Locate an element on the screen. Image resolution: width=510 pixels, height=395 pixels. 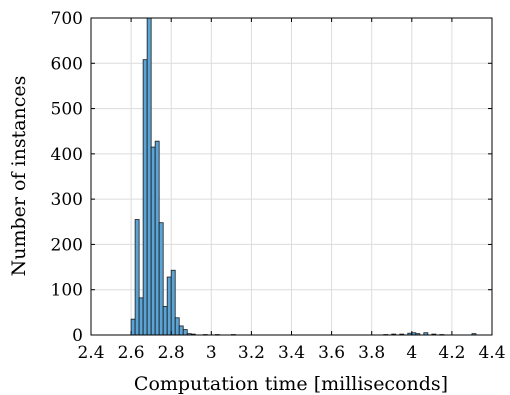
y-tick-label: 700 is located at coordinates (67, 19).